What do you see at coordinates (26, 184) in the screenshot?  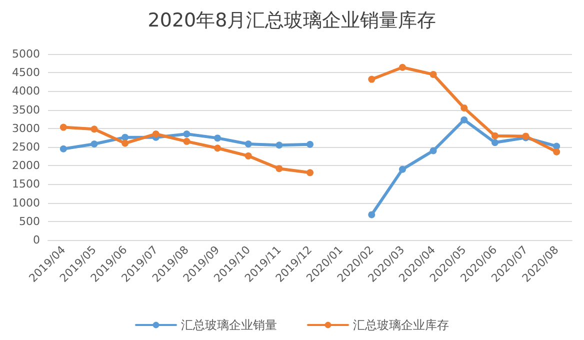 I see `y-tick-label: 1500` at bounding box center [26, 184].